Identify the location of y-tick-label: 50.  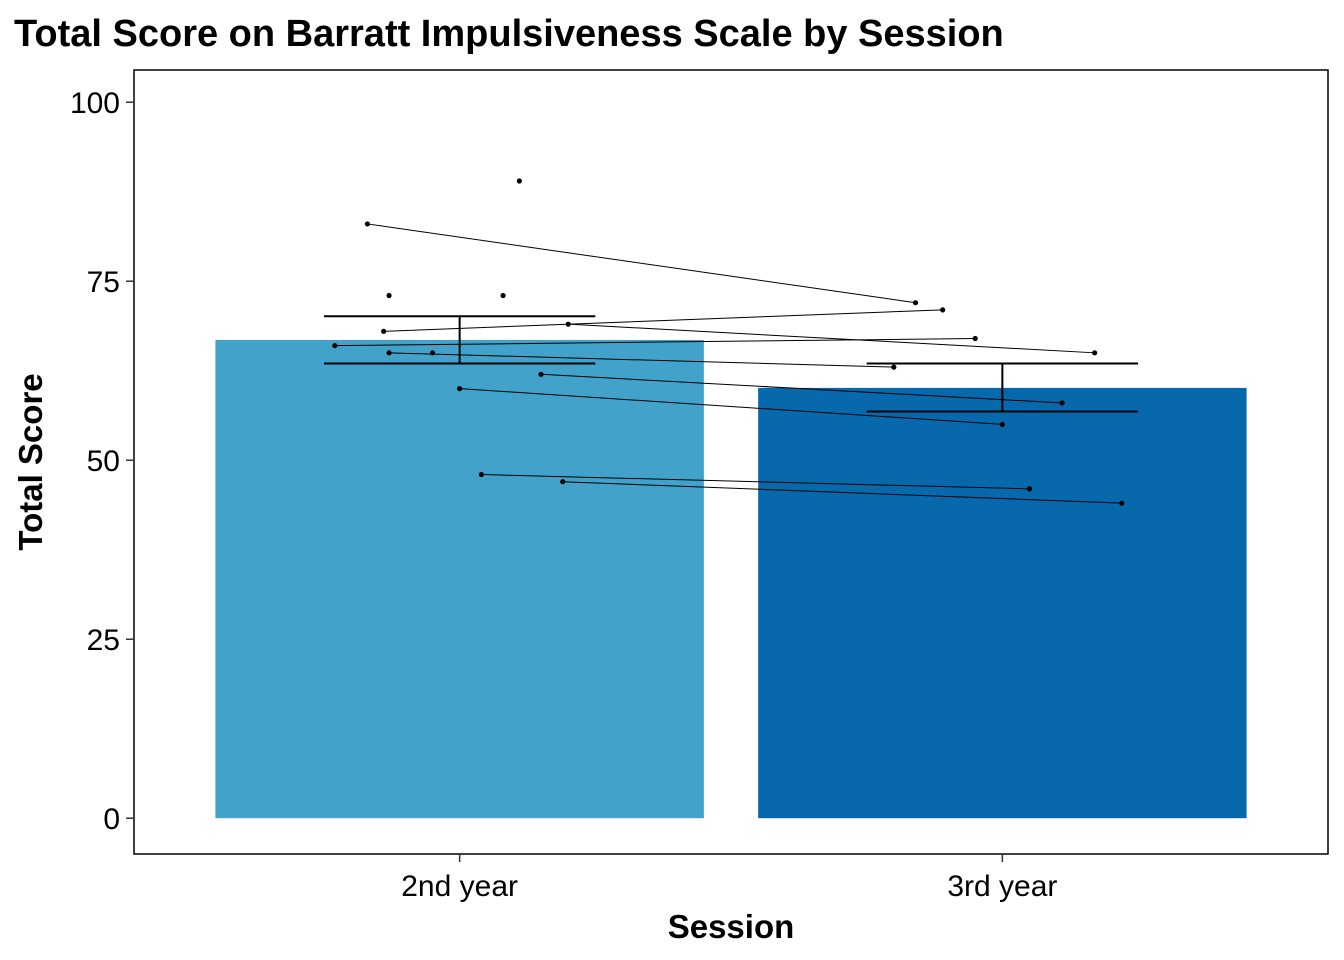
(103, 461).